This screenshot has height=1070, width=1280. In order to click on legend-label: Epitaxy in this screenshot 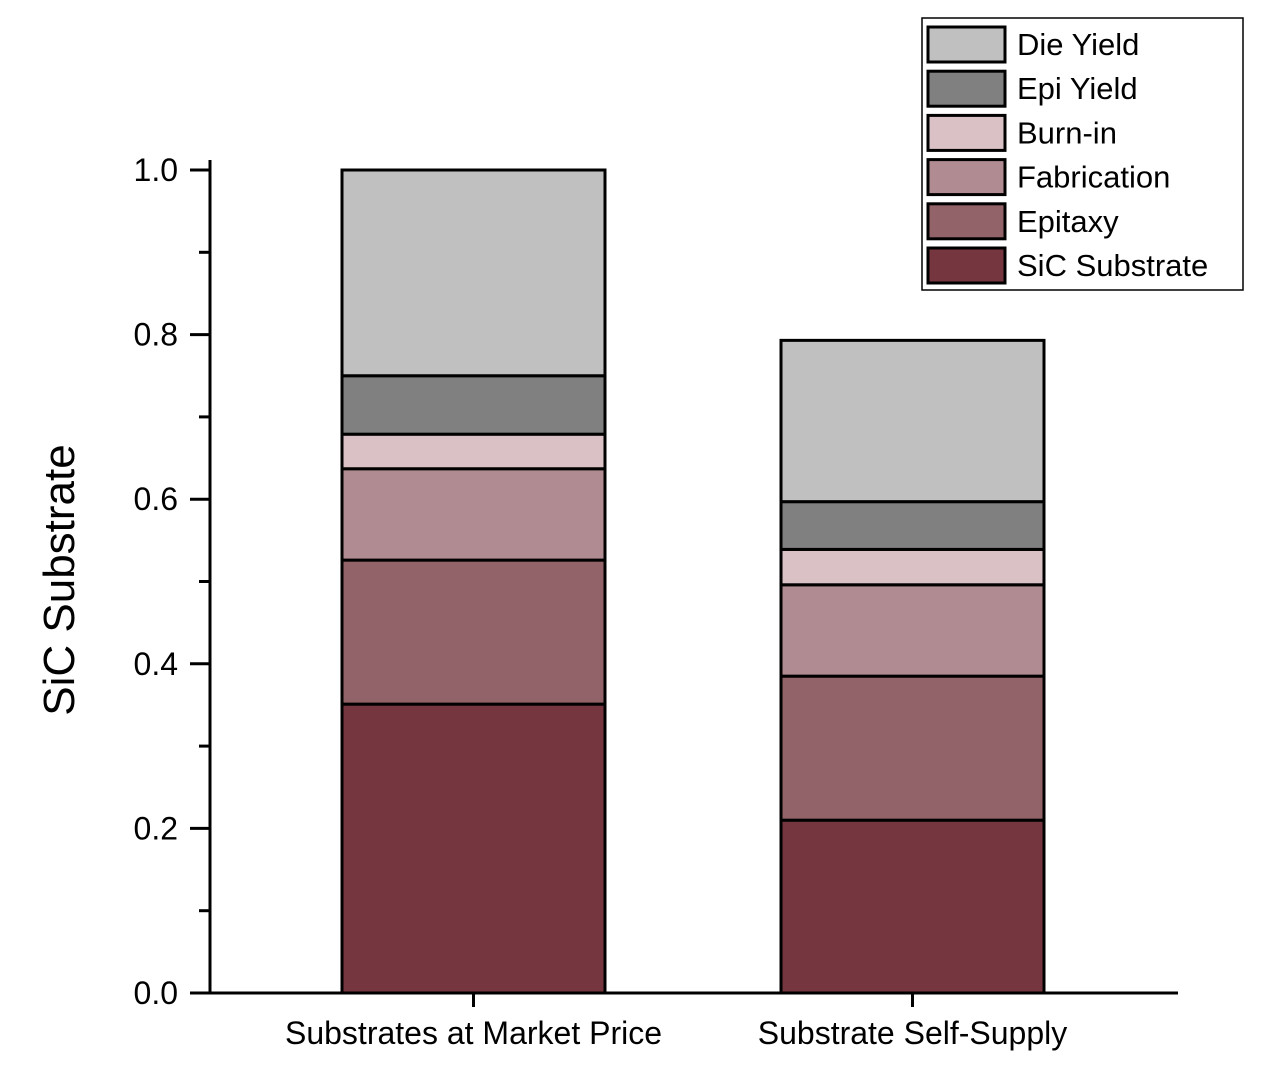, I will do `click(1068, 221)`.